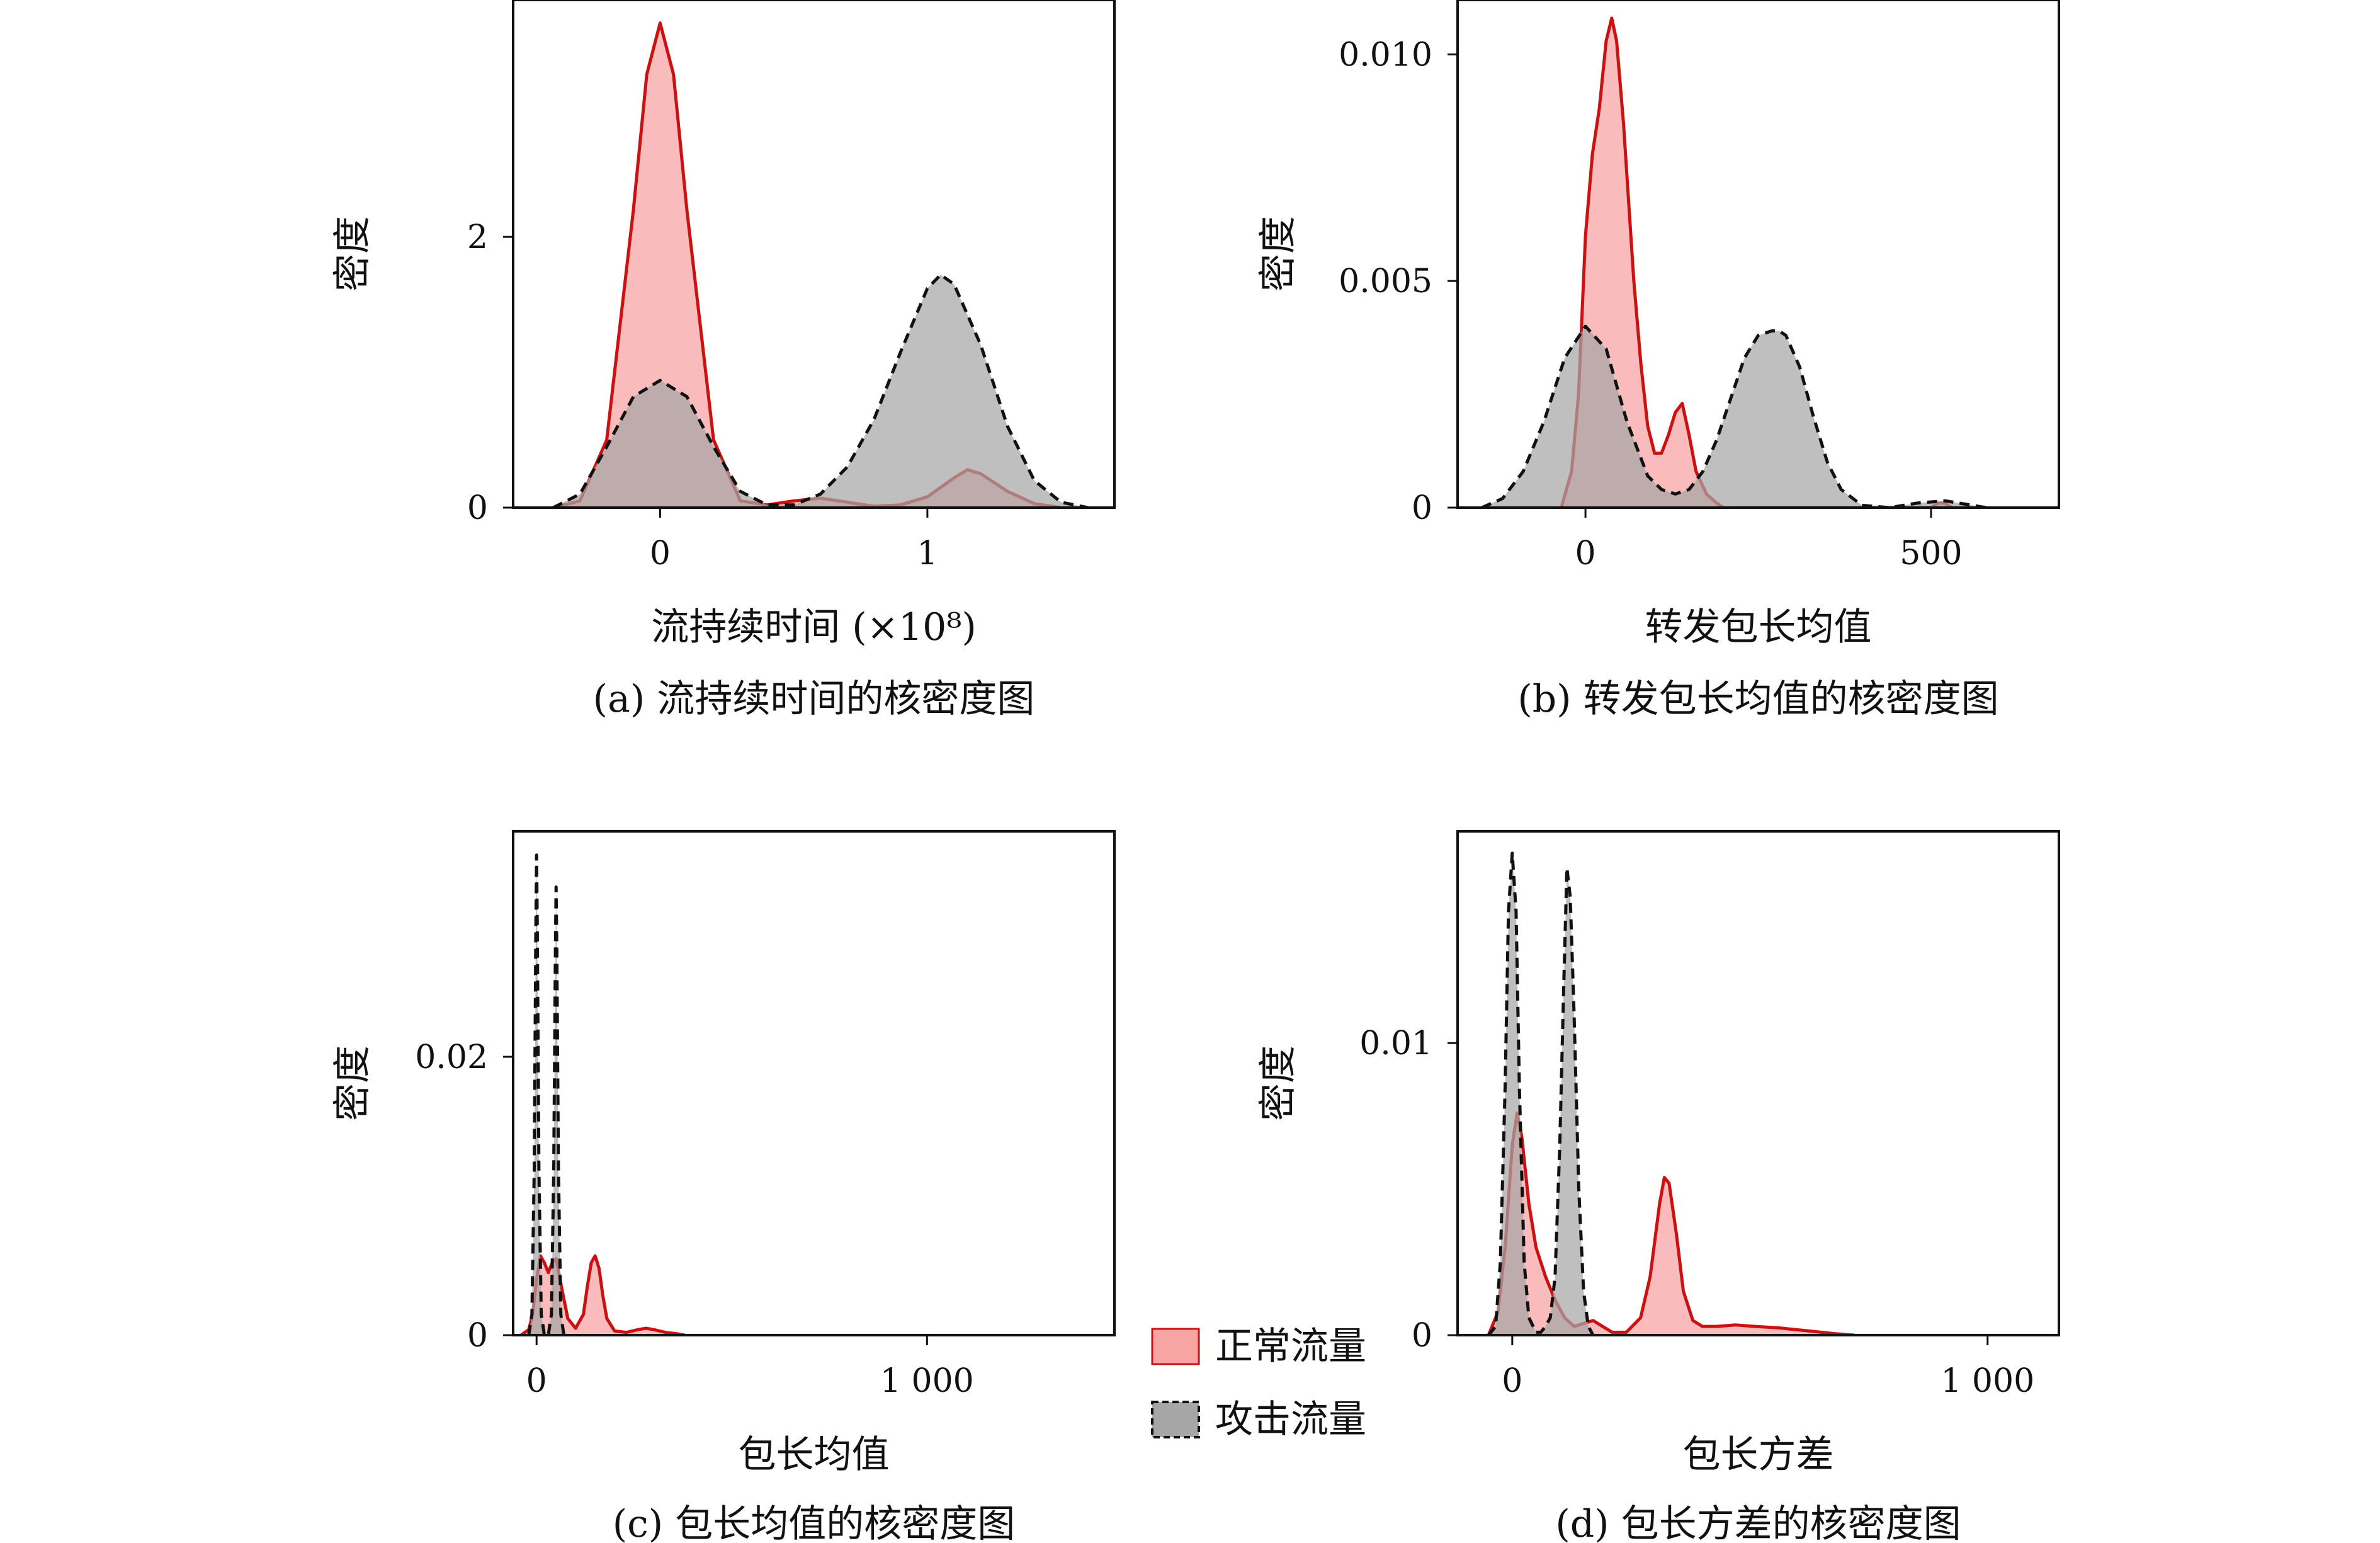  I want to click on panel-caption: (d) 包长方差的核密度图, so click(1758, 1522).